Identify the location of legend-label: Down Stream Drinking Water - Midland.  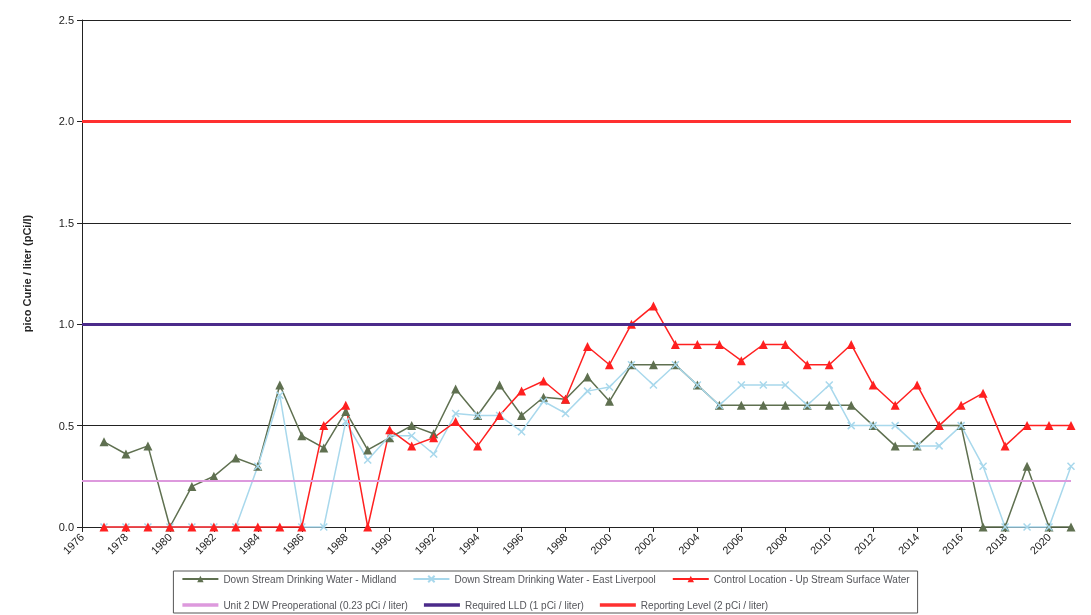
(310, 579).